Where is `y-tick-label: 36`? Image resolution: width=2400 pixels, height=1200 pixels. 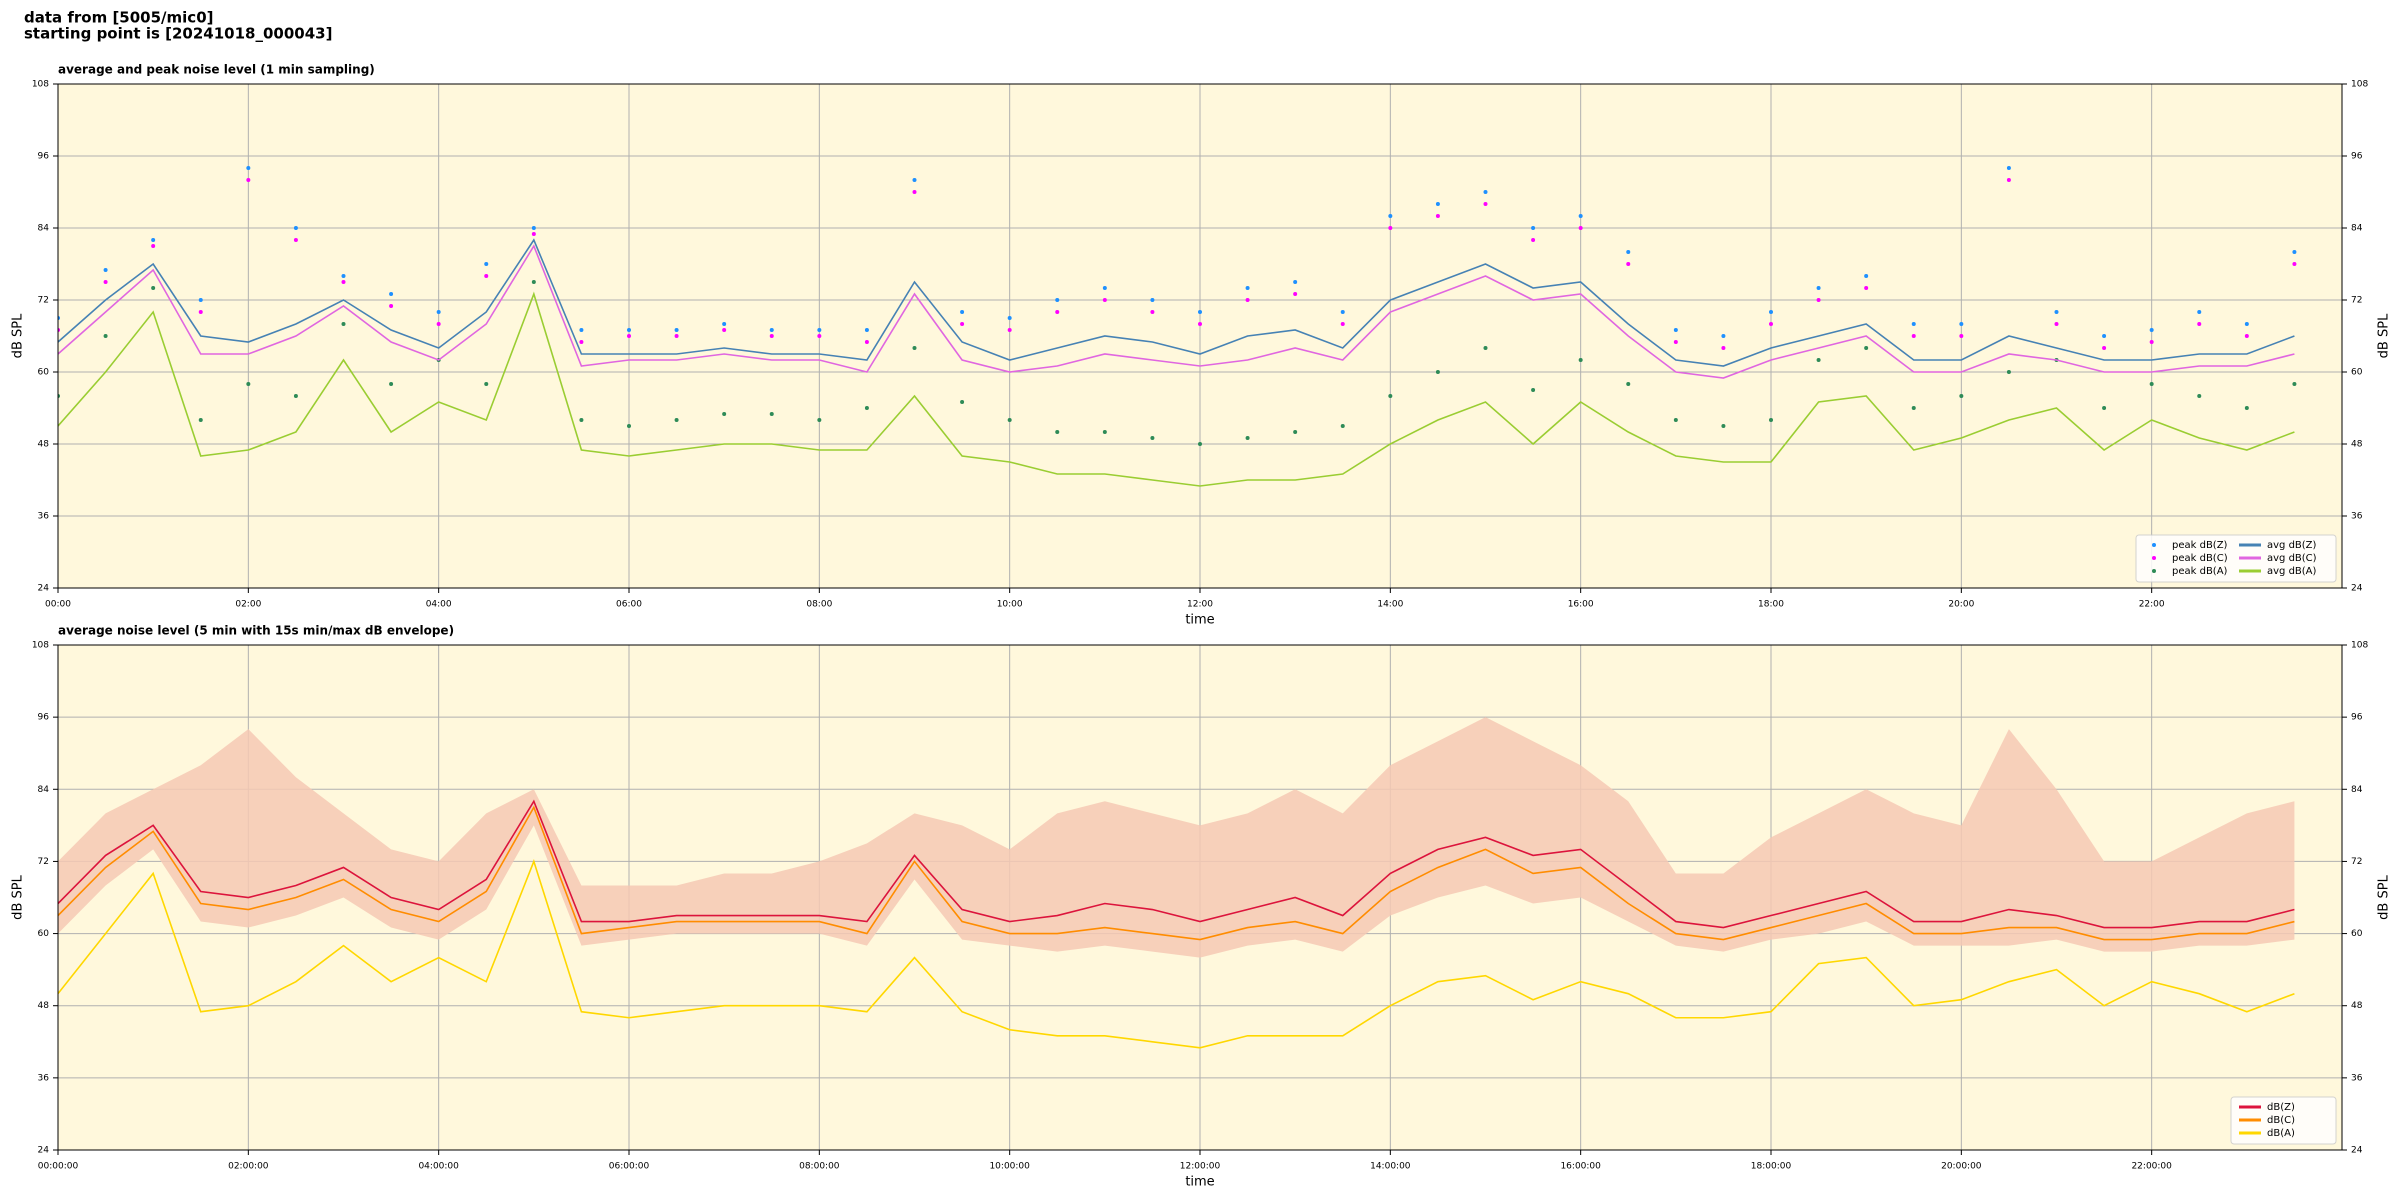 y-tick-label: 36 is located at coordinates (44, 1078).